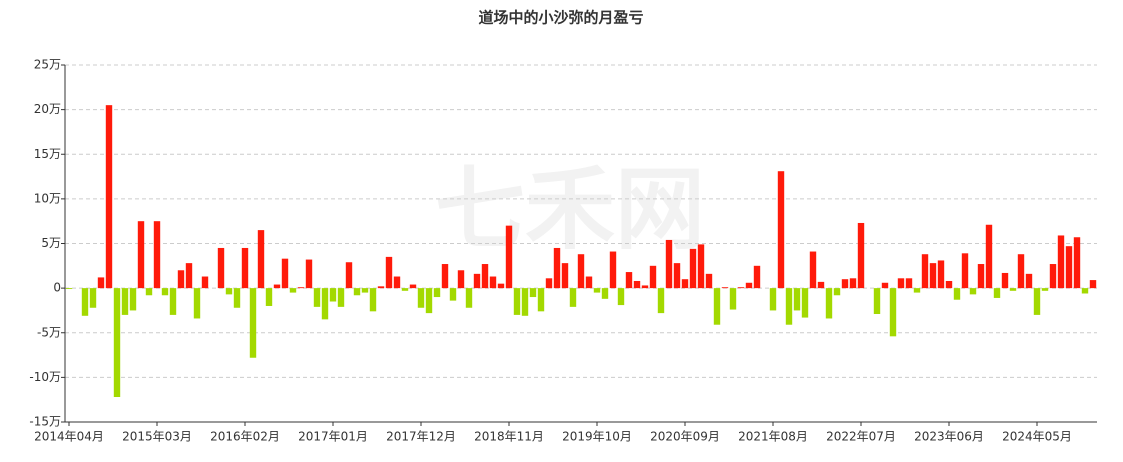  Describe the element at coordinates (51, 243) in the screenshot. I see `y-tick-label: 5万` at that location.